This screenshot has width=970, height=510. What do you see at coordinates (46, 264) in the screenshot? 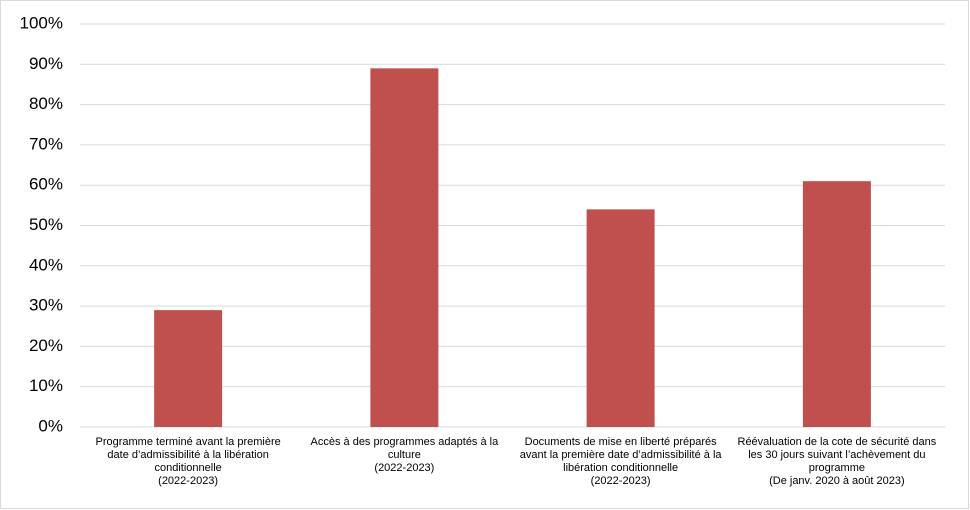
I see `y-tick-label: 40%` at bounding box center [46, 264].